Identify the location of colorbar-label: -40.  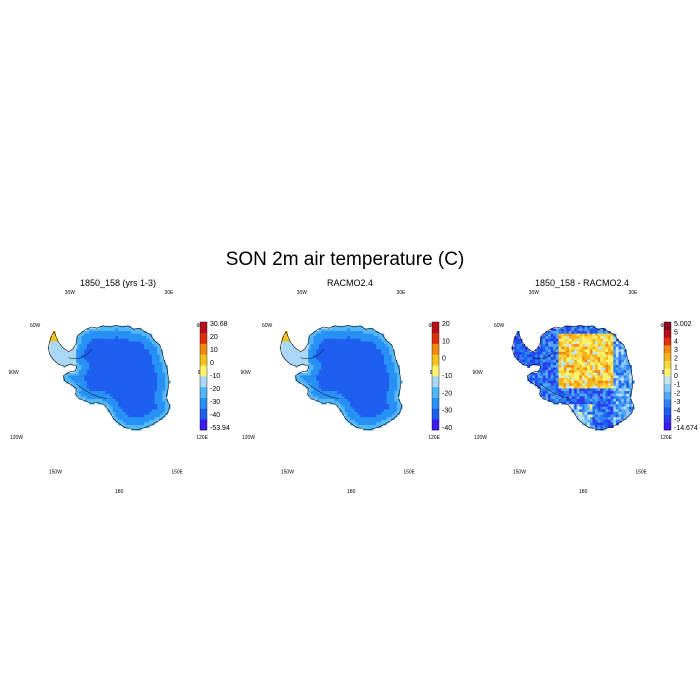
(215, 415).